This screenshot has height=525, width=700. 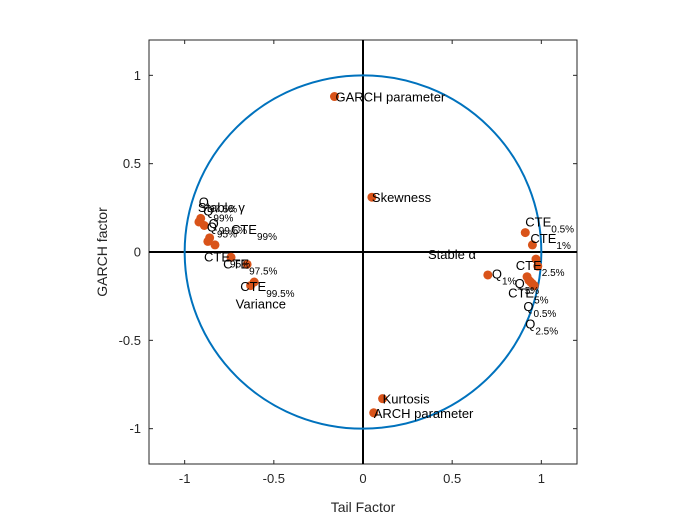 What do you see at coordinates (267, 289) in the screenshot?
I see `point-label: CTE99.5%` at bounding box center [267, 289].